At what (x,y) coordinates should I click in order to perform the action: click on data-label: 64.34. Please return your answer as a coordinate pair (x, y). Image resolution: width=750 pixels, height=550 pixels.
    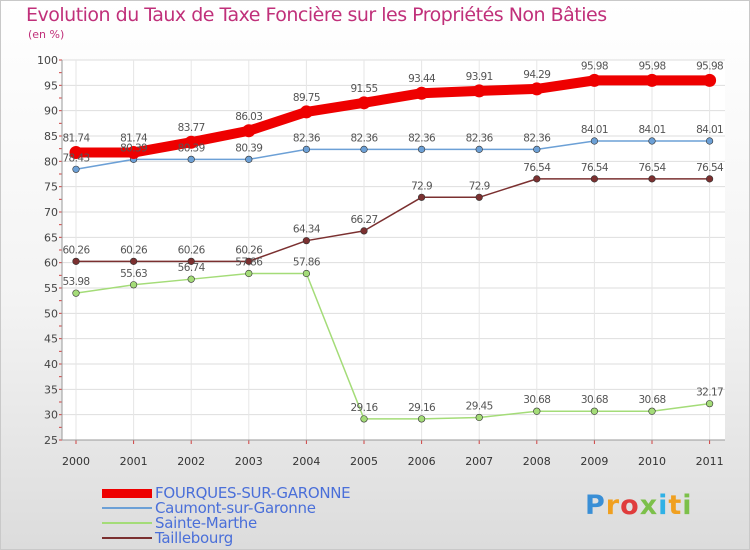
    Looking at the image, I should click on (307, 230).